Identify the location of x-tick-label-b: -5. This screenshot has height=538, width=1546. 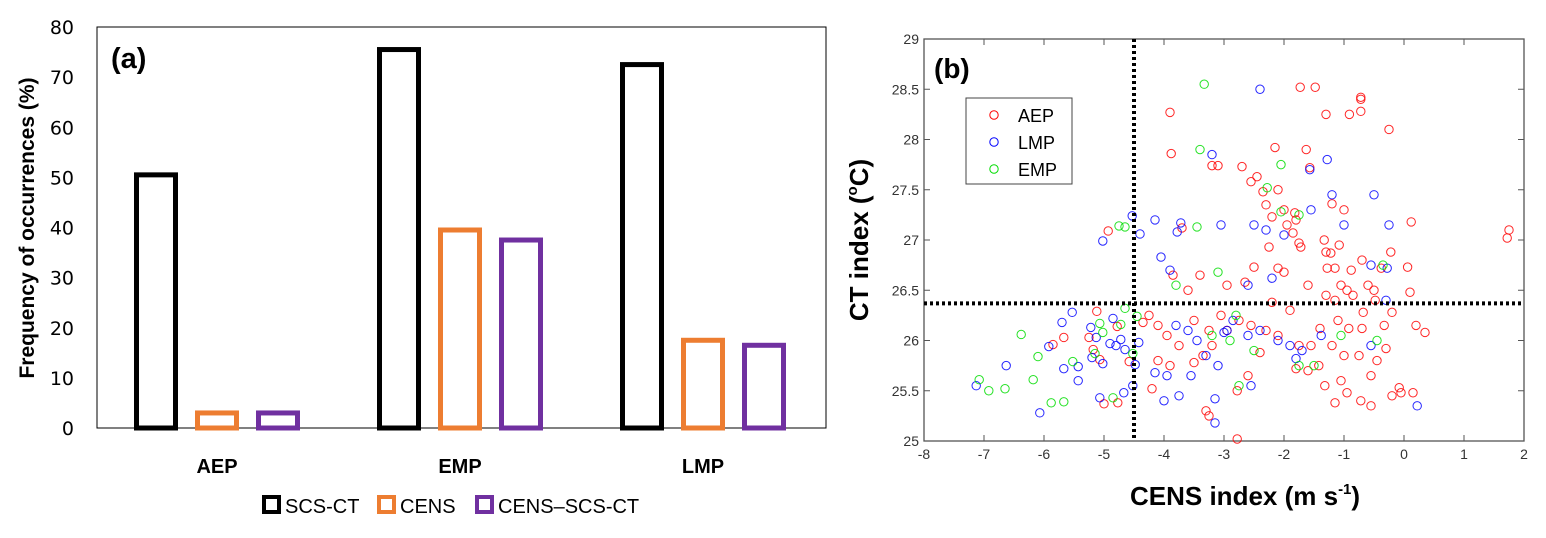
(1104, 454).